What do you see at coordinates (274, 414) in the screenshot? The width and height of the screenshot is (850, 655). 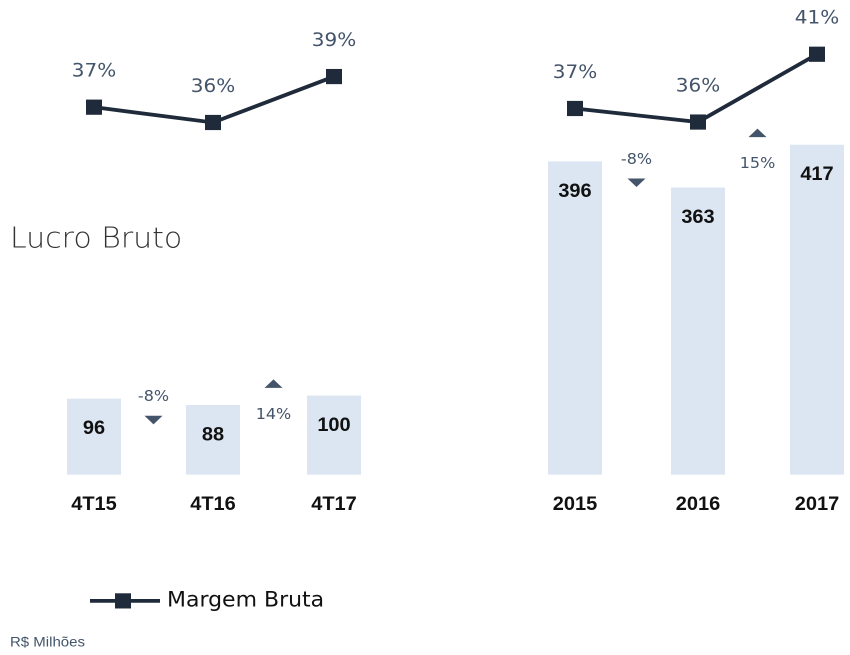 I see `change-label: 14%` at bounding box center [274, 414].